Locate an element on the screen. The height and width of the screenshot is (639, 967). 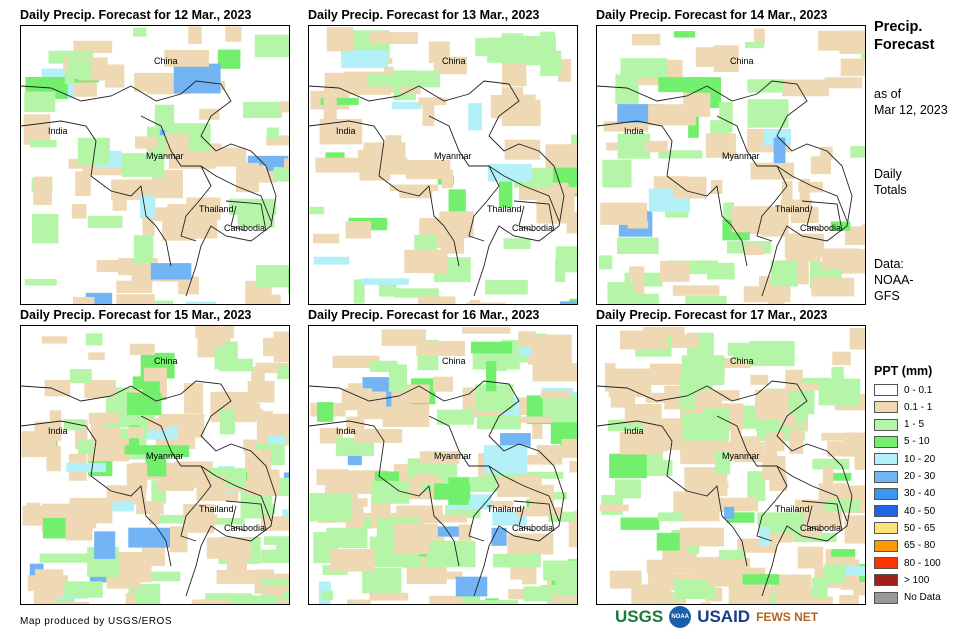
legend-label: 30 - 40 is located at coordinates (920, 494).